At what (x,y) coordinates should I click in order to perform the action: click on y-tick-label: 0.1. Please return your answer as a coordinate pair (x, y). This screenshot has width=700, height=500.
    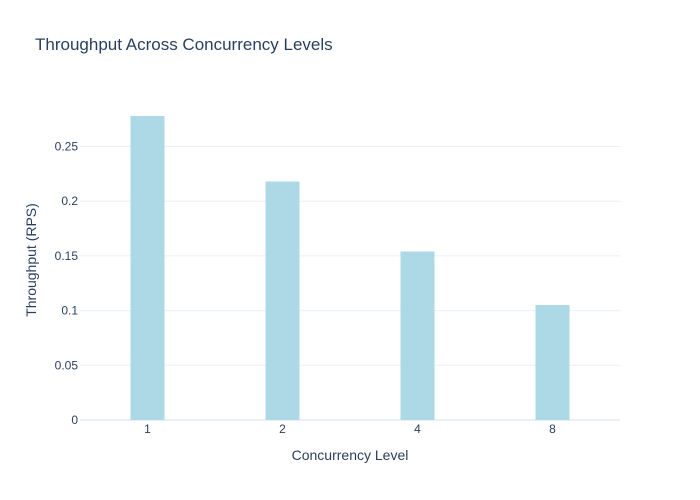
    Looking at the image, I should click on (69, 311).